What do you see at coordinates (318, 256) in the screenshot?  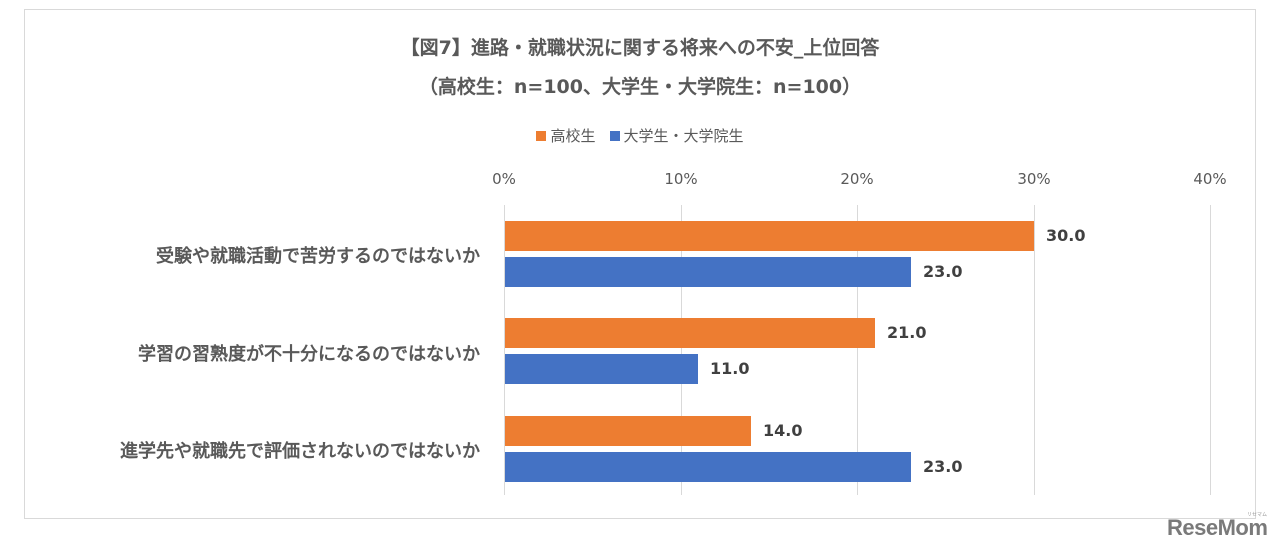 I see `category-label: 受験や就職活動で苦労するのではないか` at bounding box center [318, 256].